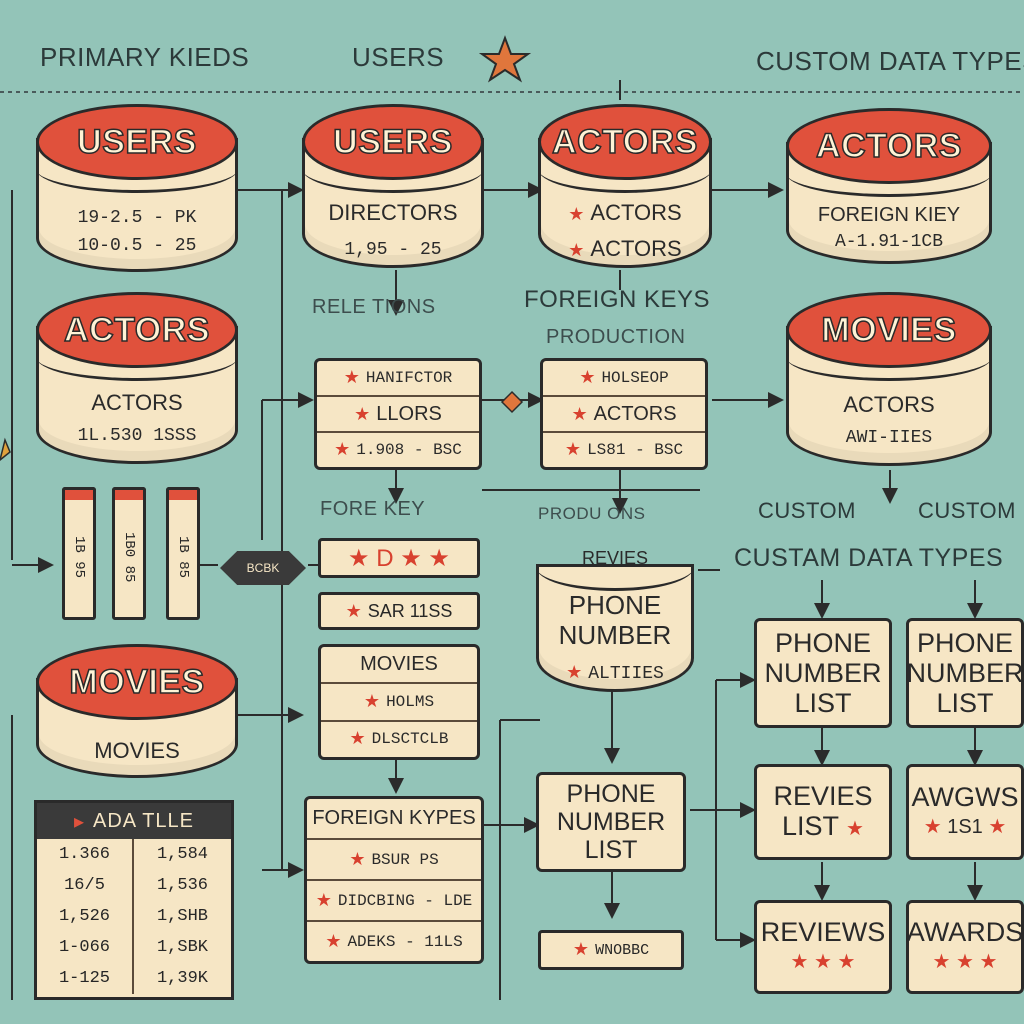  Describe the element at coordinates (137, 246) in the screenshot. I see `cylinder-row: 10-0.5 - 25` at that location.